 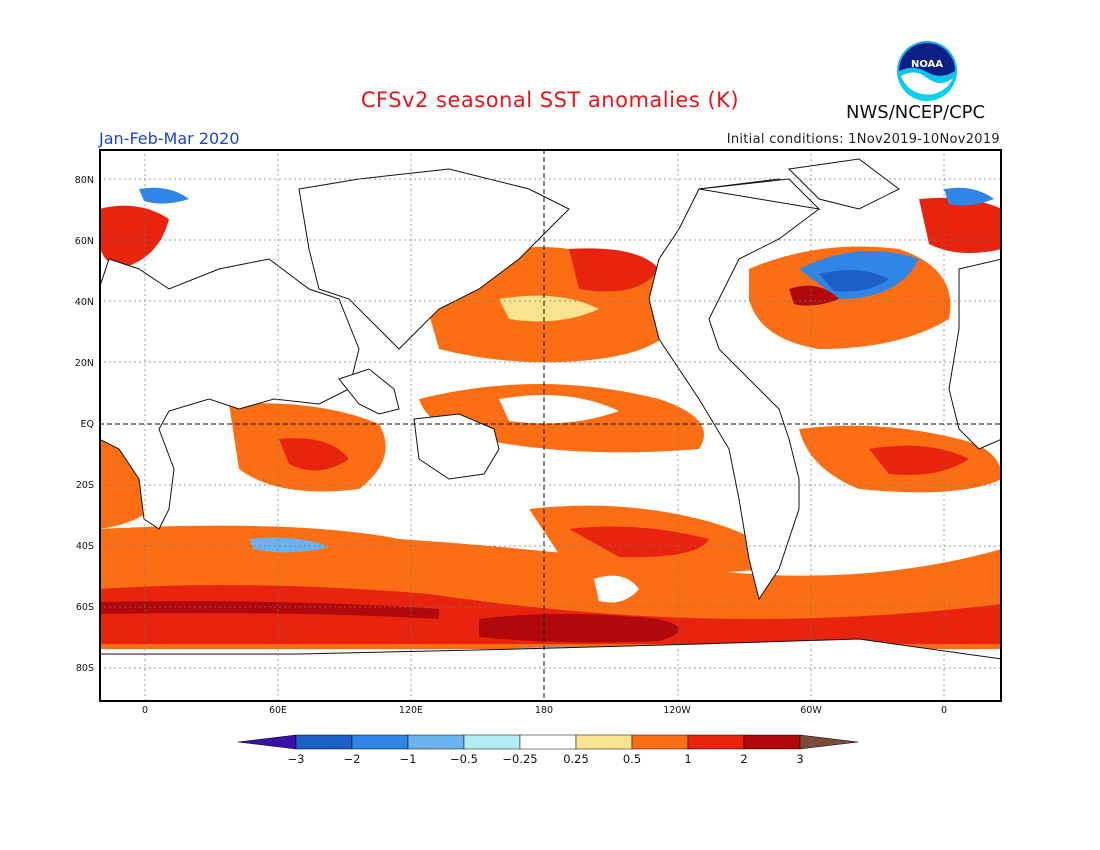 I want to click on lat-label: 80S, so click(x=84, y=668).